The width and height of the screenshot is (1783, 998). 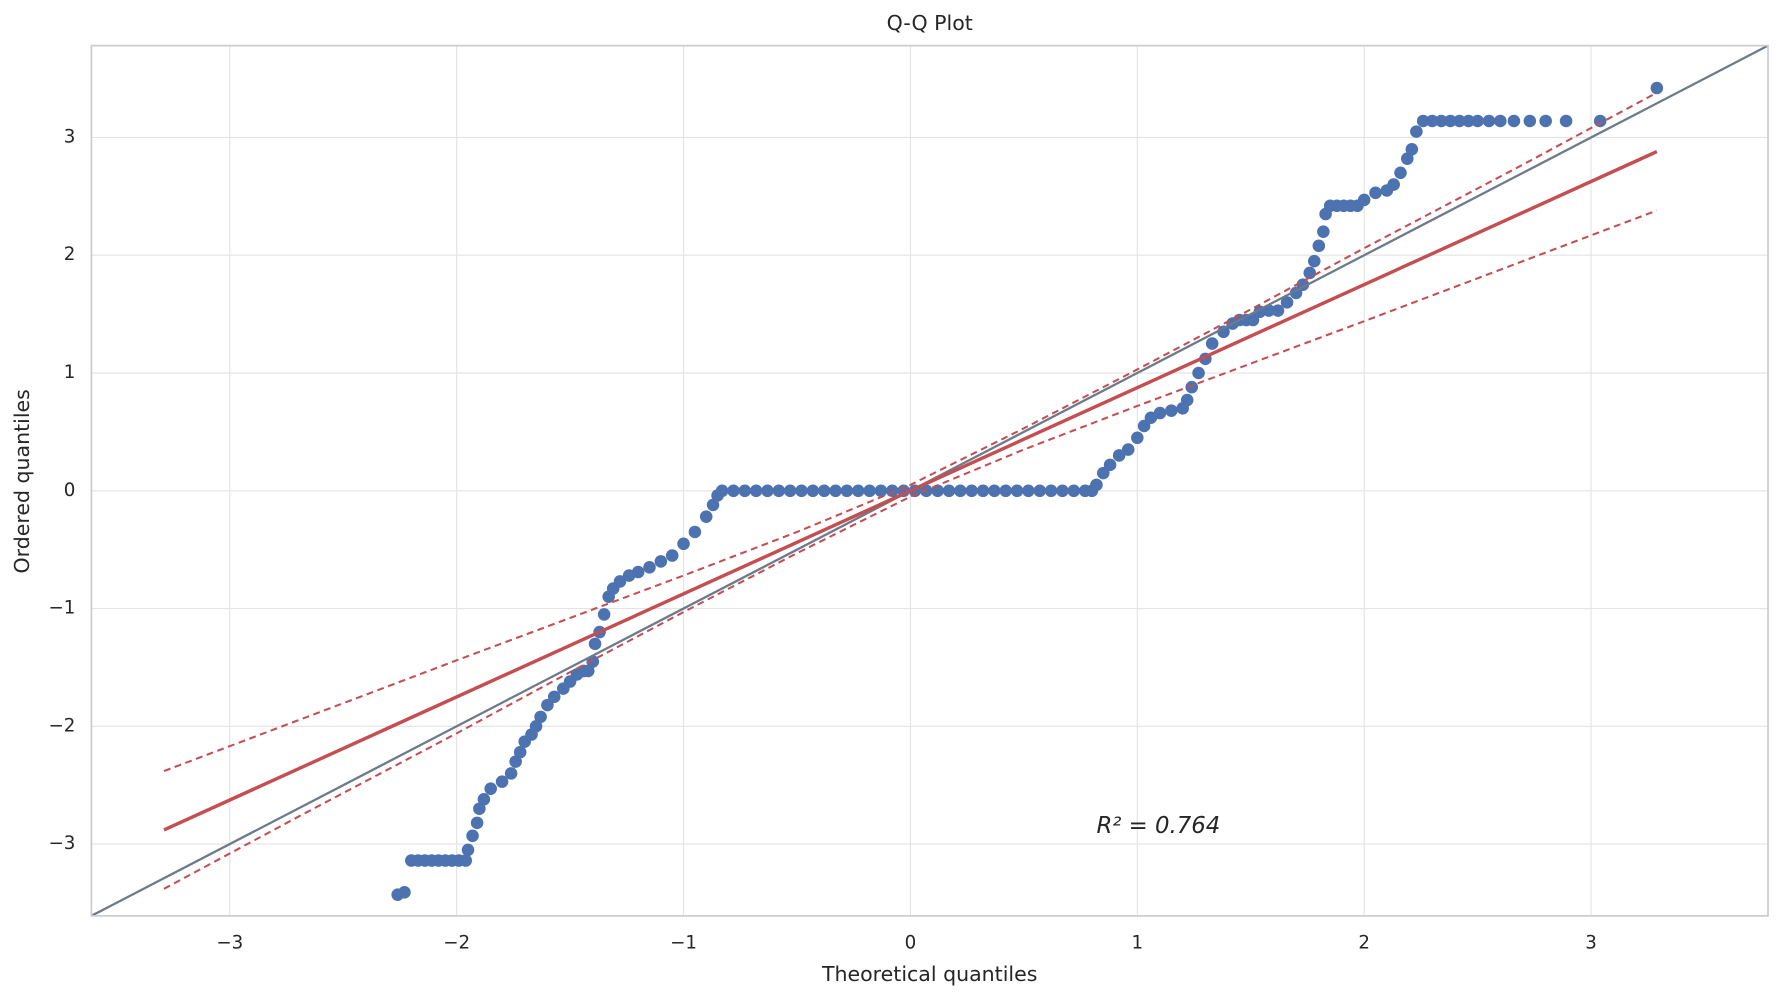 I want to click on x-tick-label: 3, so click(x=1591, y=942).